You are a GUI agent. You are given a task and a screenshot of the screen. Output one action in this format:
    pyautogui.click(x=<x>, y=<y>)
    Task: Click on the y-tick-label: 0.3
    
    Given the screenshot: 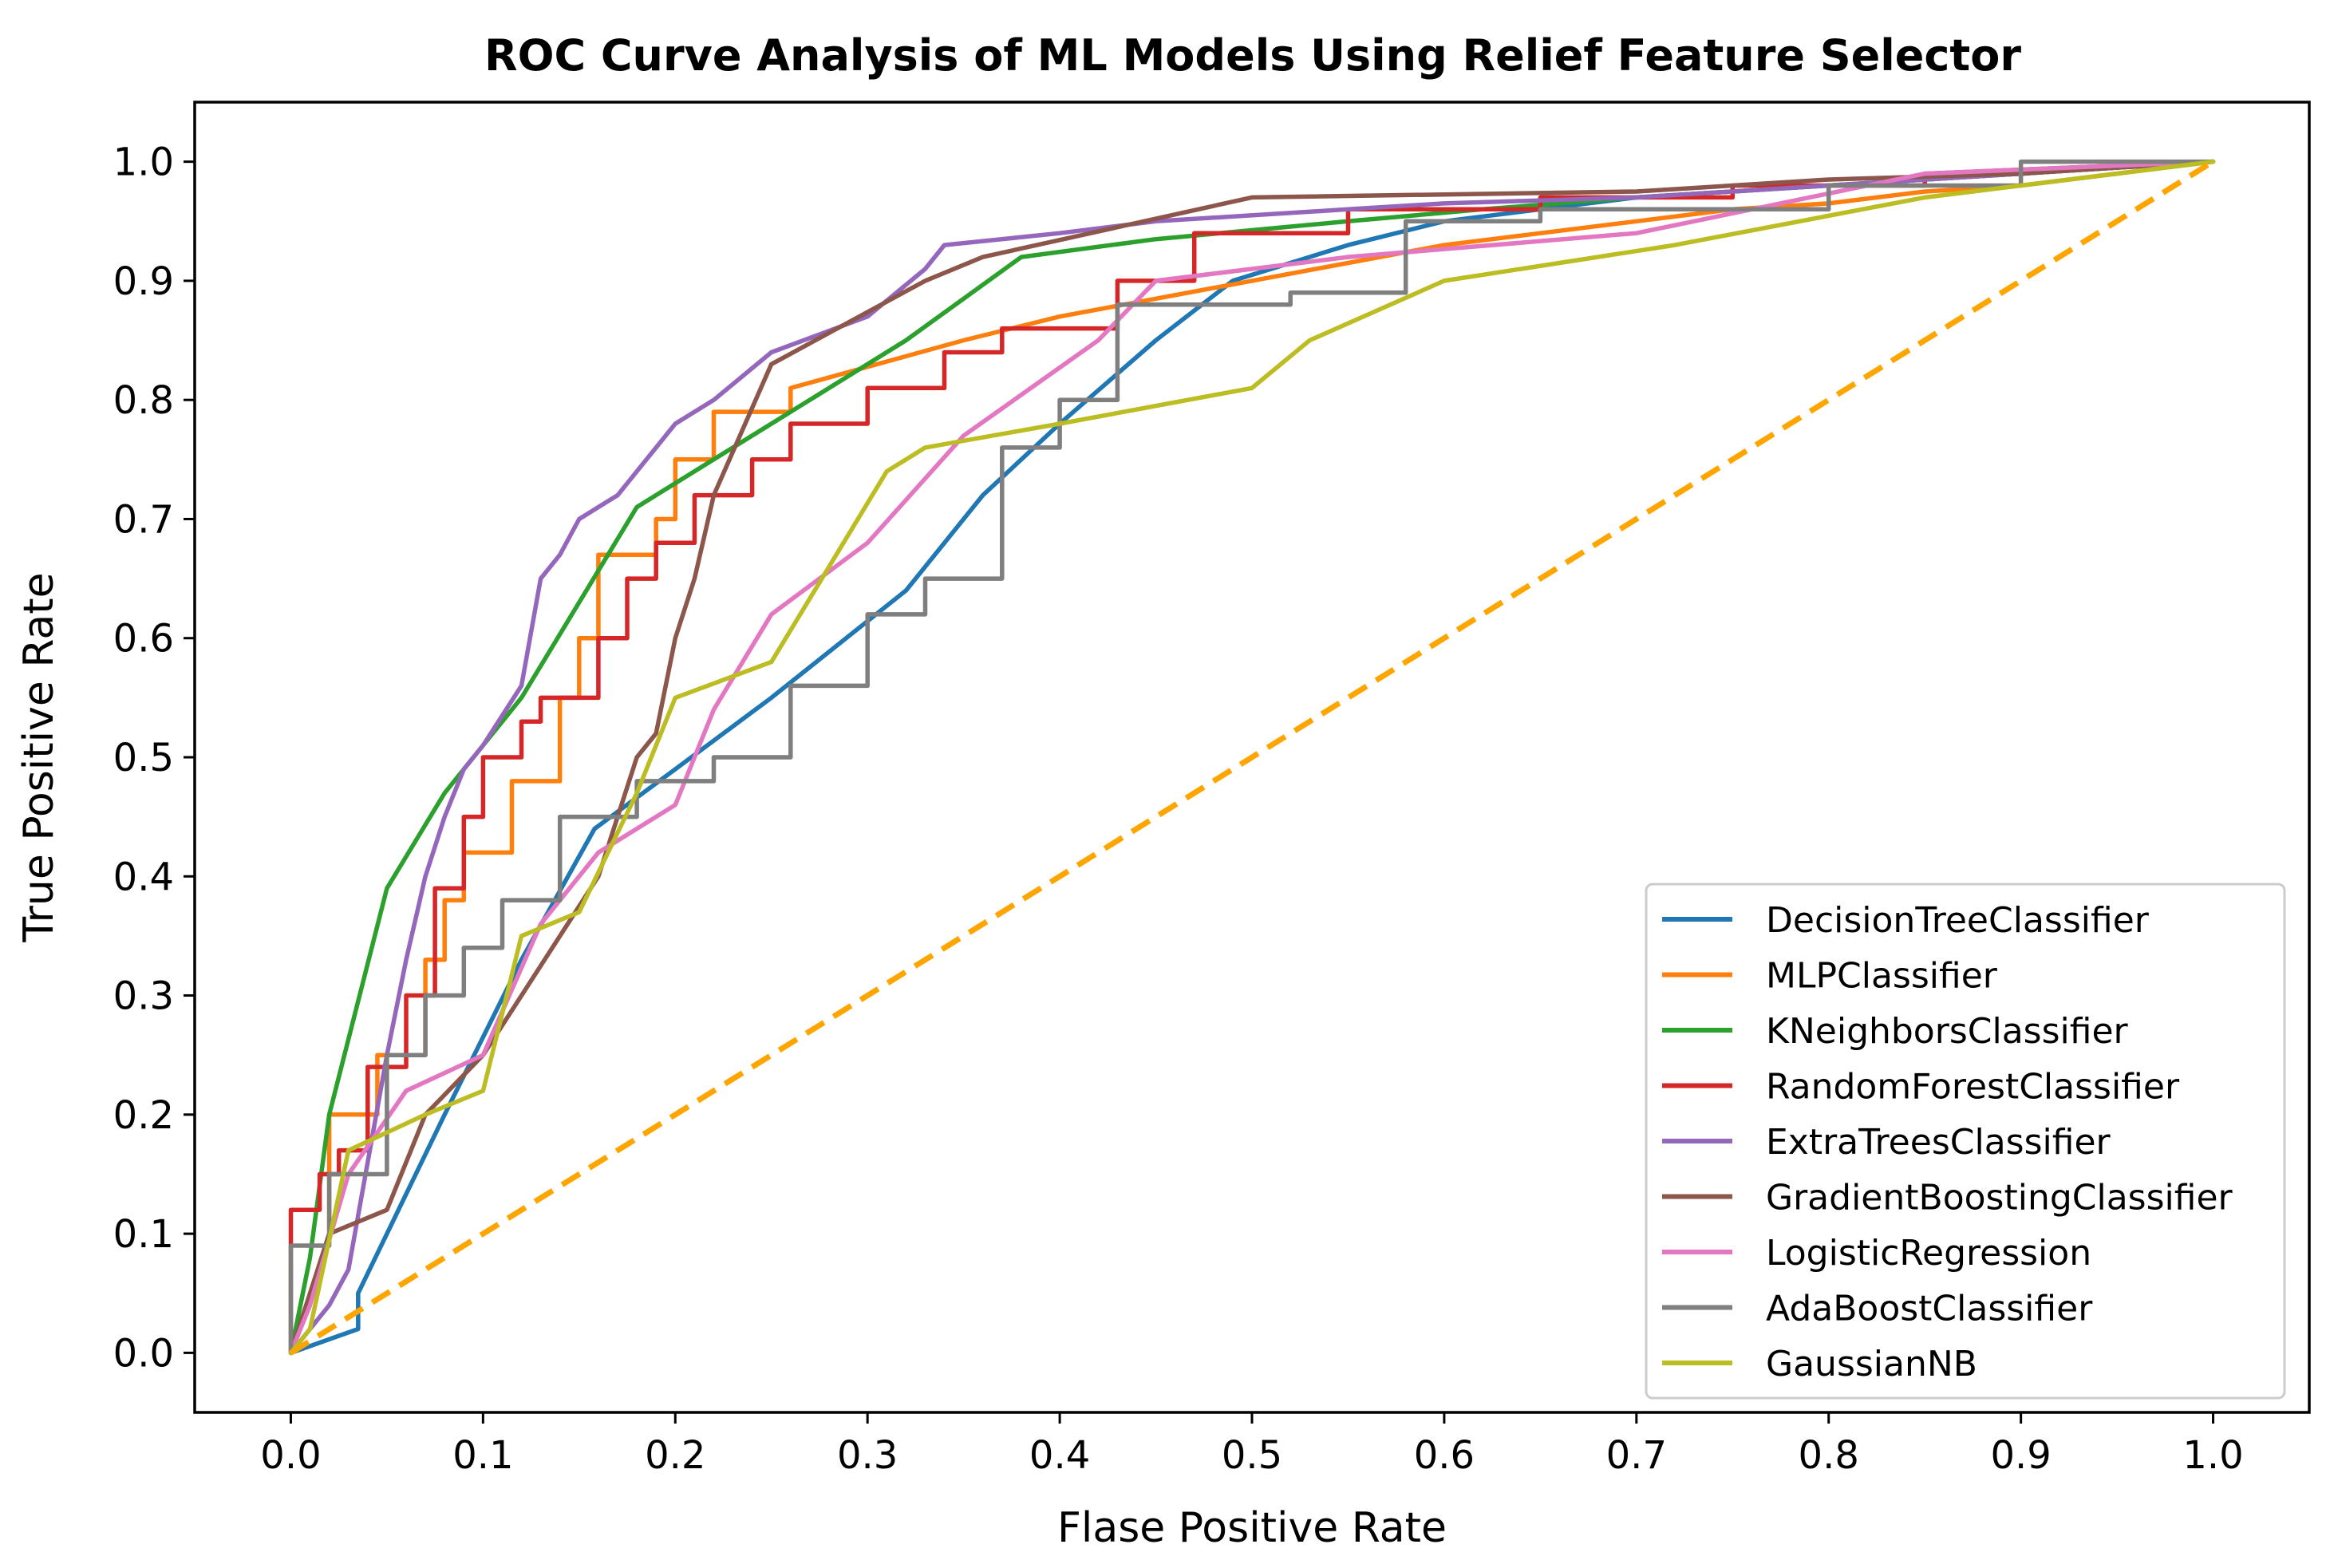 What is the action you would take?
    pyautogui.click(x=143, y=996)
    